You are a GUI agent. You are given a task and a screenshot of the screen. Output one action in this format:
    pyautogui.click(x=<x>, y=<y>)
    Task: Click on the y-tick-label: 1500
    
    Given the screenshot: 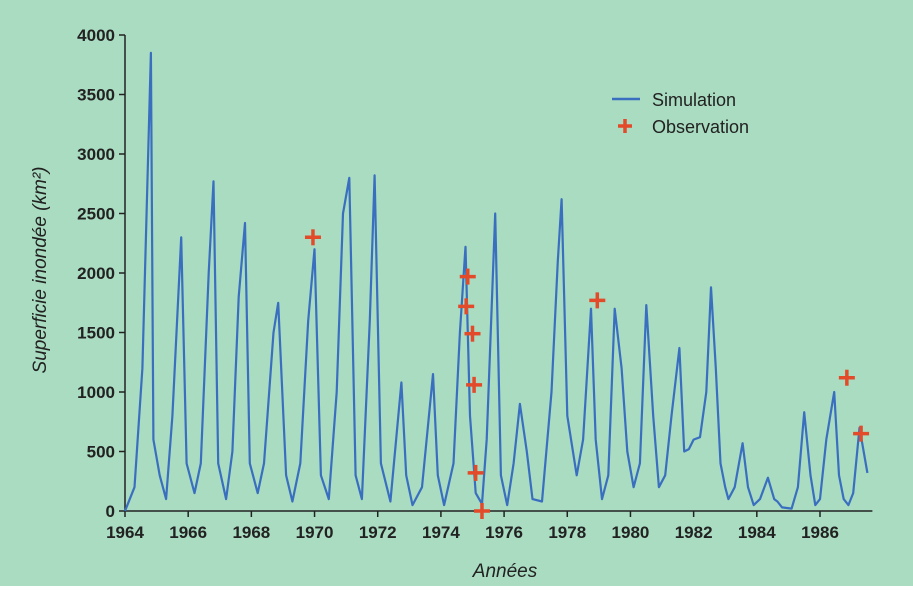 What is the action you would take?
    pyautogui.click(x=96, y=333)
    